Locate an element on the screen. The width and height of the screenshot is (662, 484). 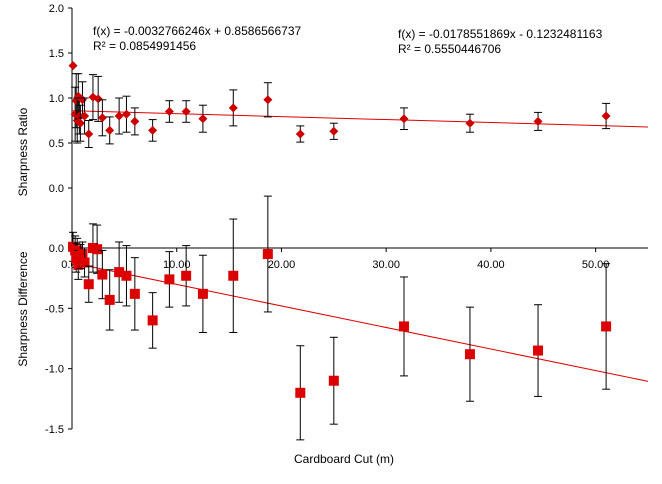
x-axis-title: Cardboard Cut (m) is located at coordinates (344, 459).